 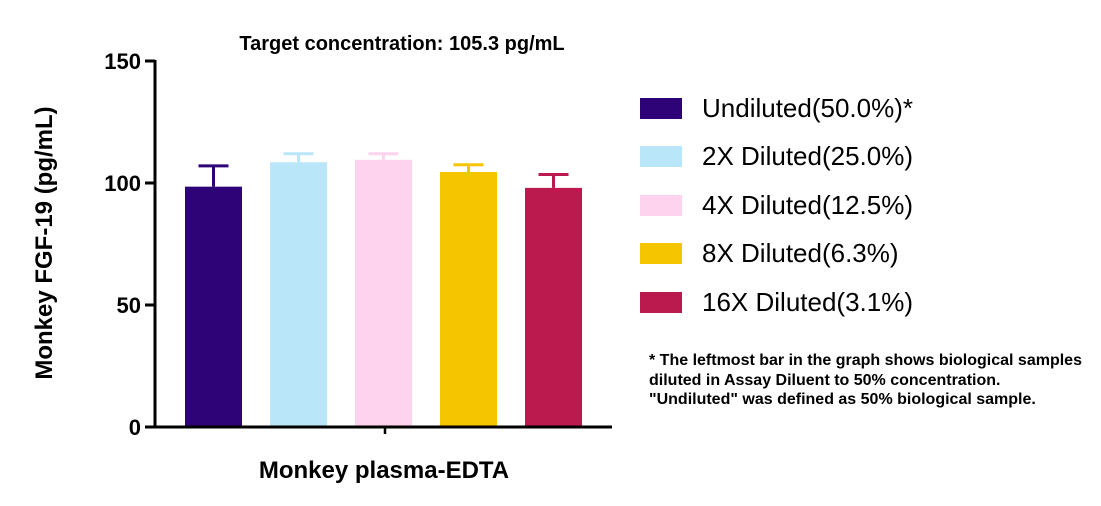 I want to click on legend-item-1: Undiluted(50.0%)*, so click(x=776, y=108).